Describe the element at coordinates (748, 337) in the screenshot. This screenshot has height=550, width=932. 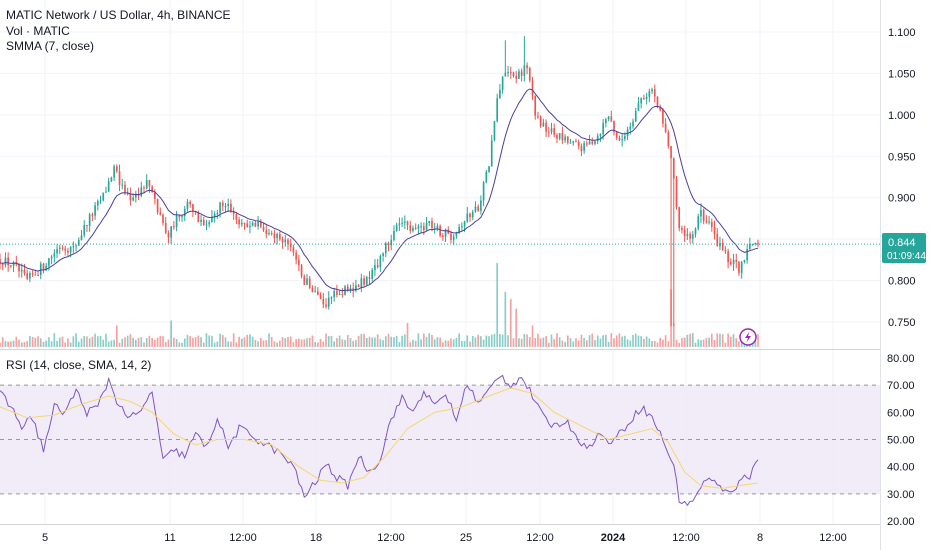
I see `lightning-icon` at that location.